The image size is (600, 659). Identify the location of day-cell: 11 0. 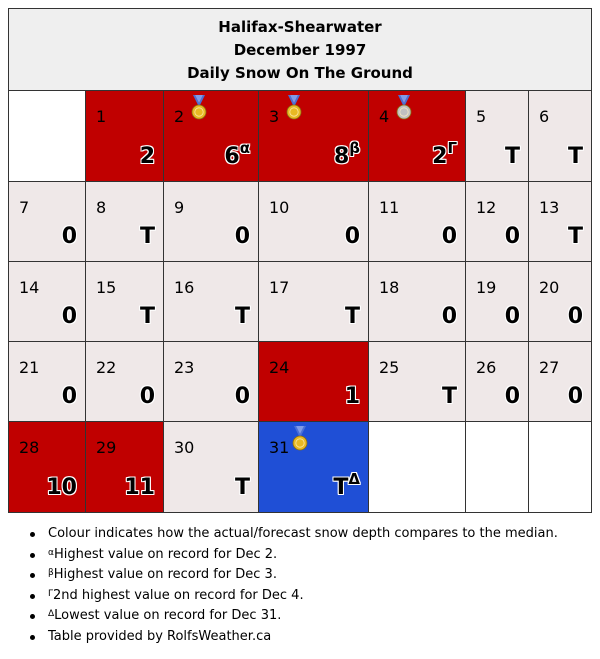
(417, 222).